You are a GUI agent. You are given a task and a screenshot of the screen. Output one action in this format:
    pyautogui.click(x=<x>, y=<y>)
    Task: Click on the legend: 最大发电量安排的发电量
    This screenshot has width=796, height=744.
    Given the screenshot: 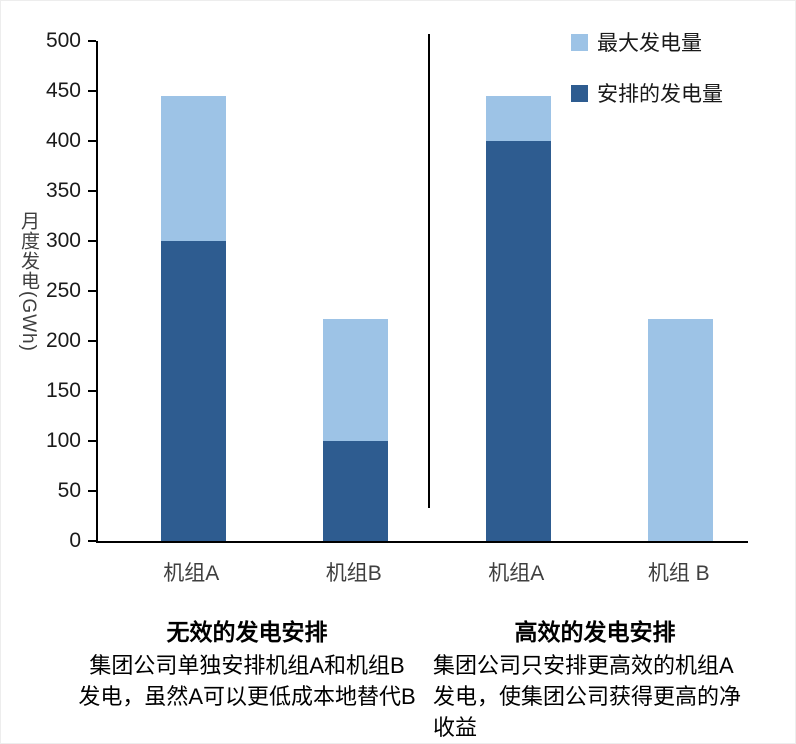 What is the action you would take?
    pyautogui.click(x=647, y=67)
    